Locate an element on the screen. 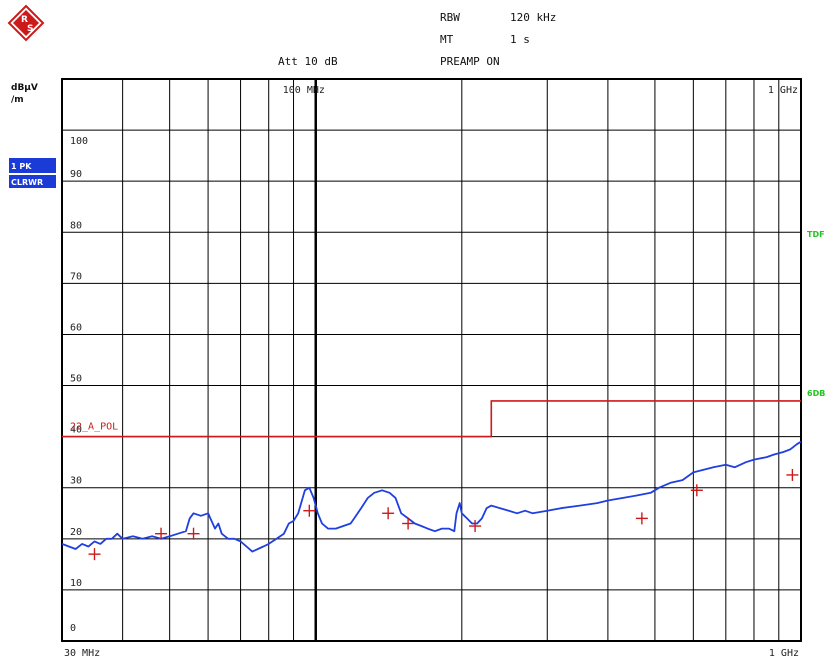  y-tick-label: 30 is located at coordinates (76, 481).